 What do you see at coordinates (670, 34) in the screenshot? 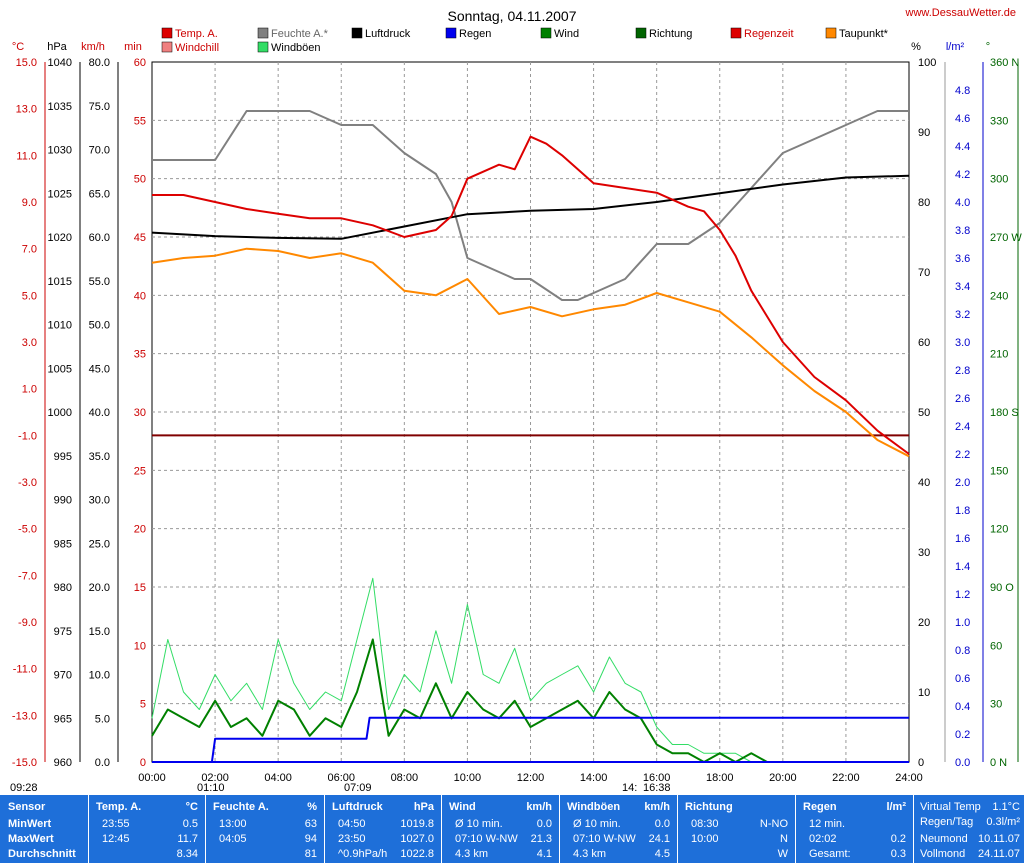
I see `legend-label-5: Richtung` at bounding box center [670, 34].